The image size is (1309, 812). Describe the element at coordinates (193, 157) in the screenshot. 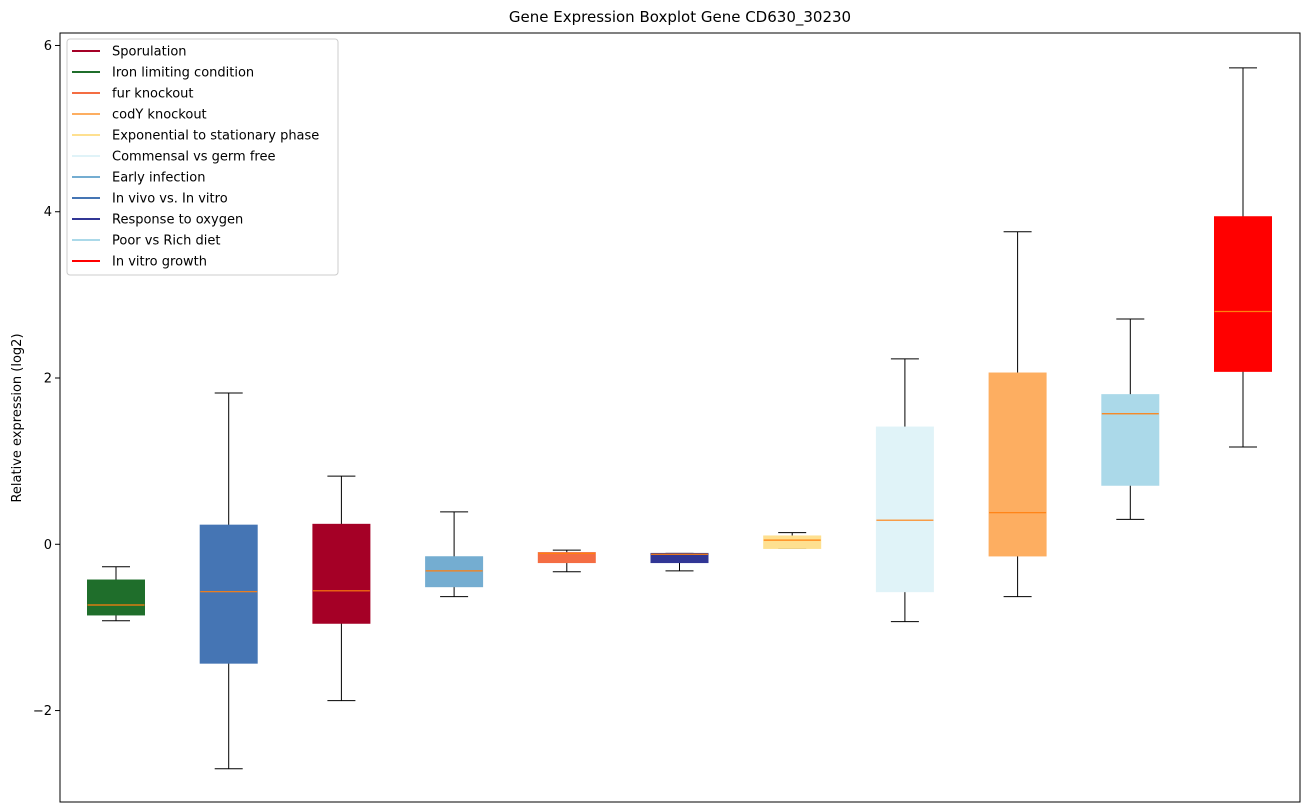

I see `legend-label: Commensal vs germ free` at that location.